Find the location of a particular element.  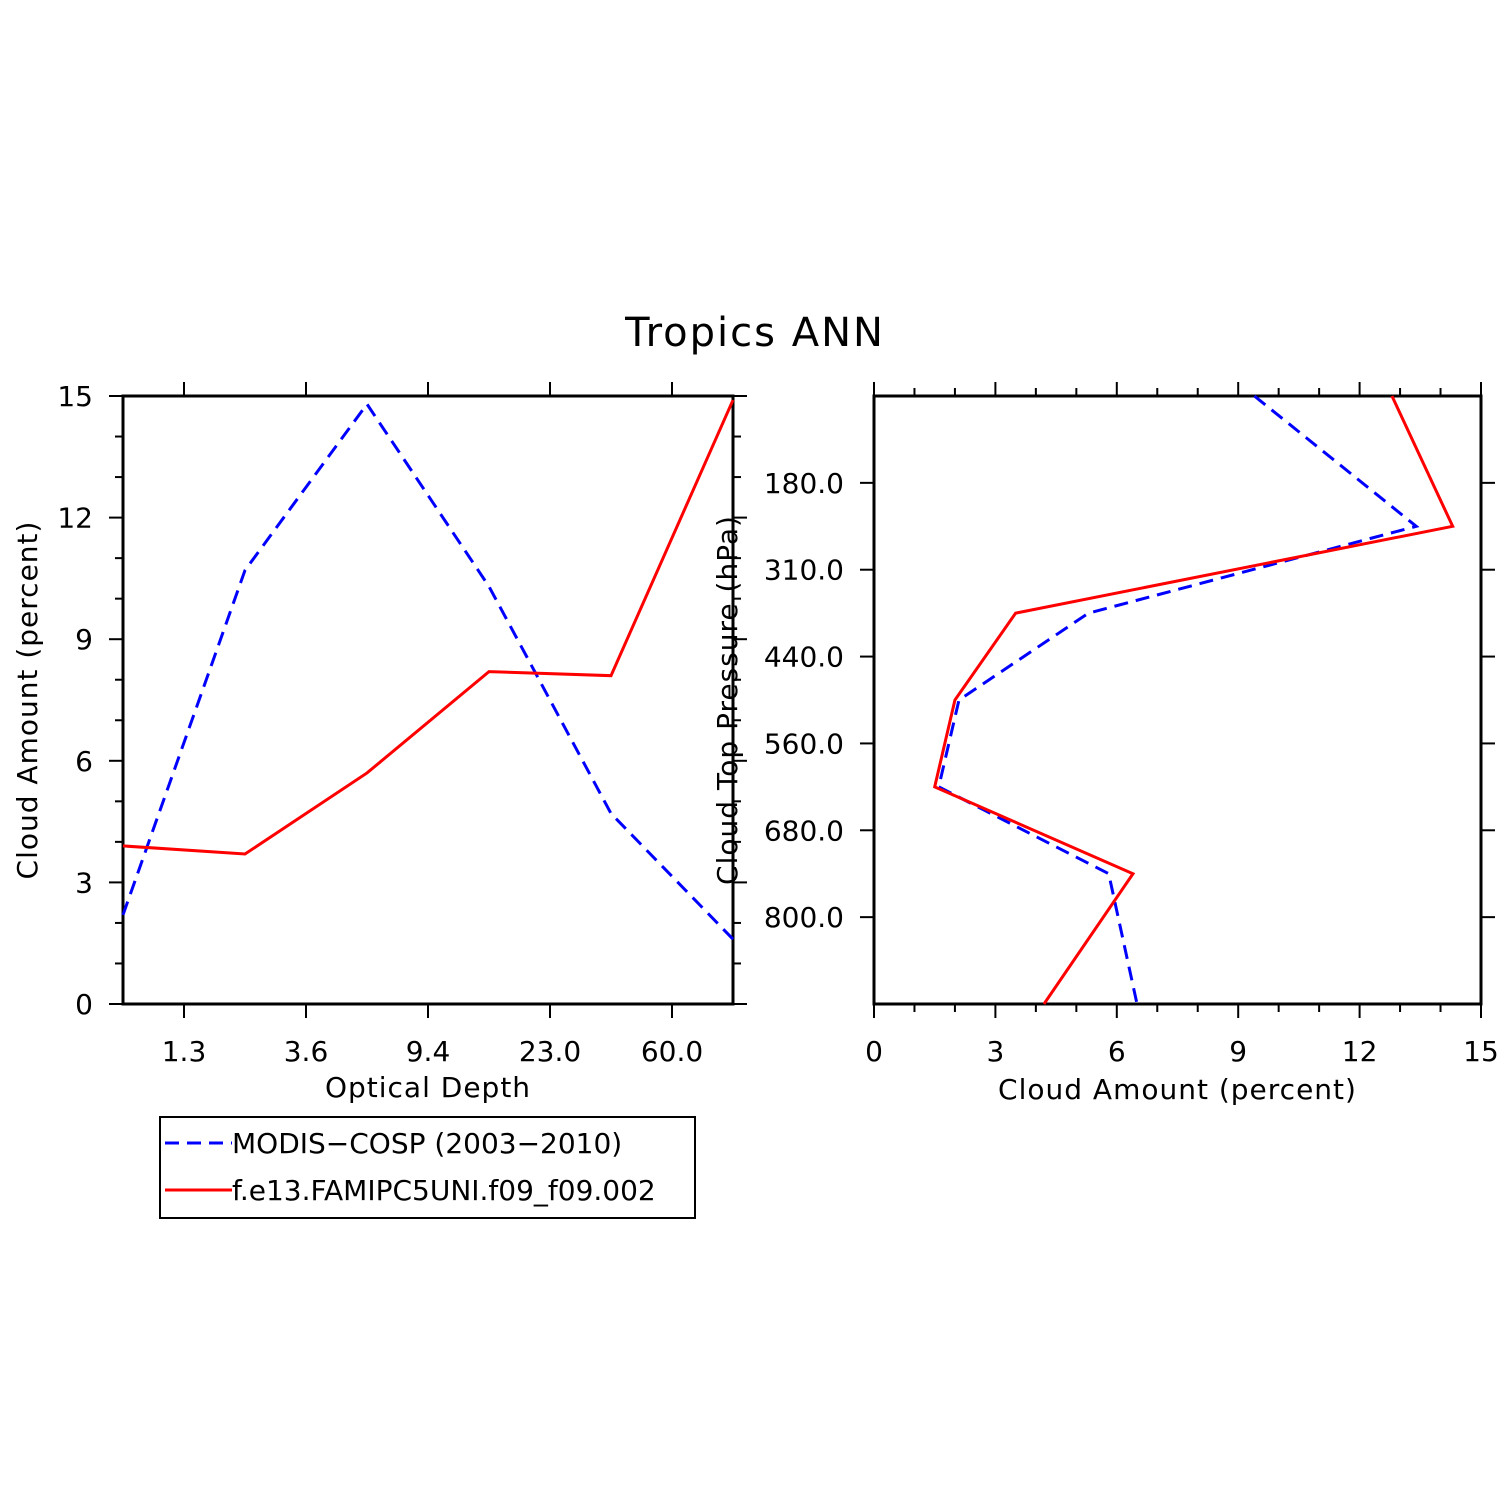

right-y-tick-label: 440.0 is located at coordinates (804, 657).